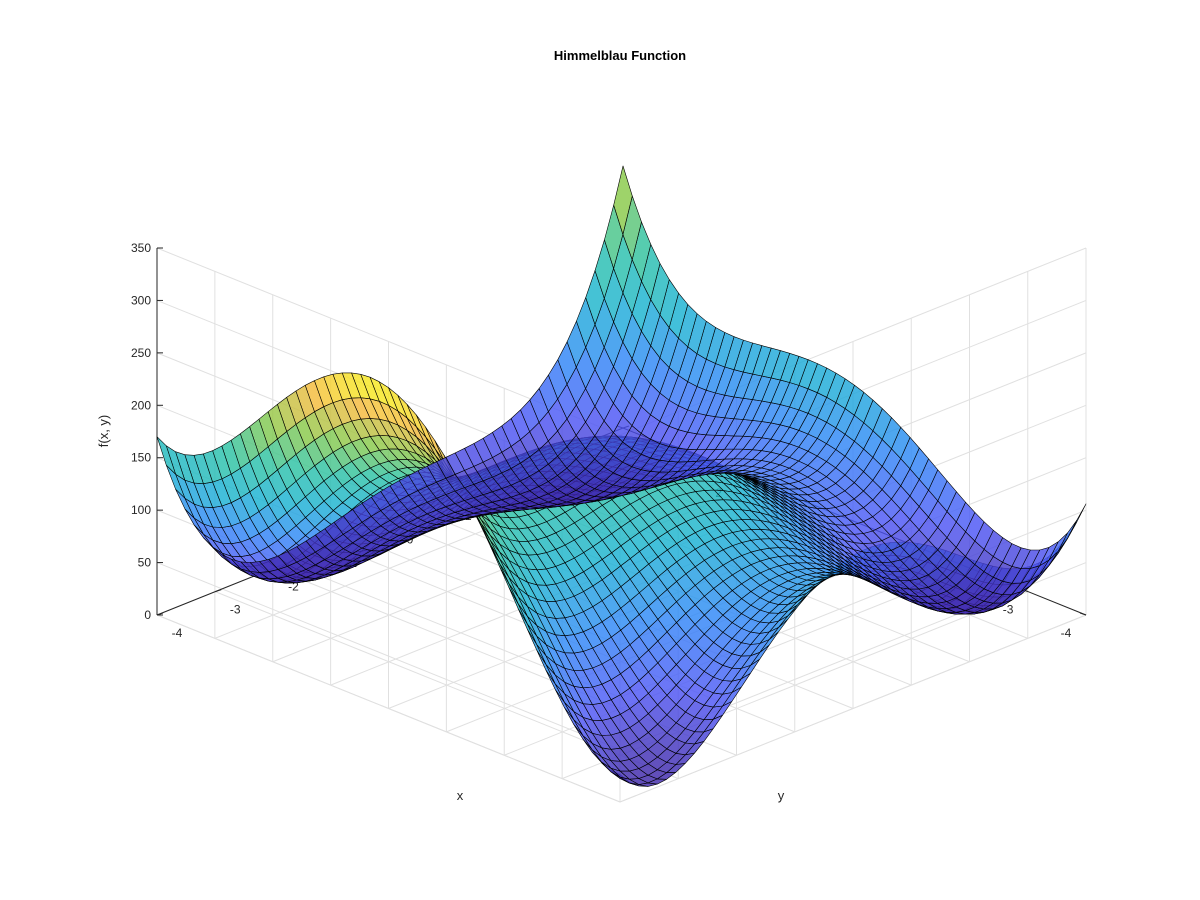 This screenshot has height=900, width=1200. What do you see at coordinates (145, 563) in the screenshot?
I see `z-tick-label: 50` at bounding box center [145, 563].